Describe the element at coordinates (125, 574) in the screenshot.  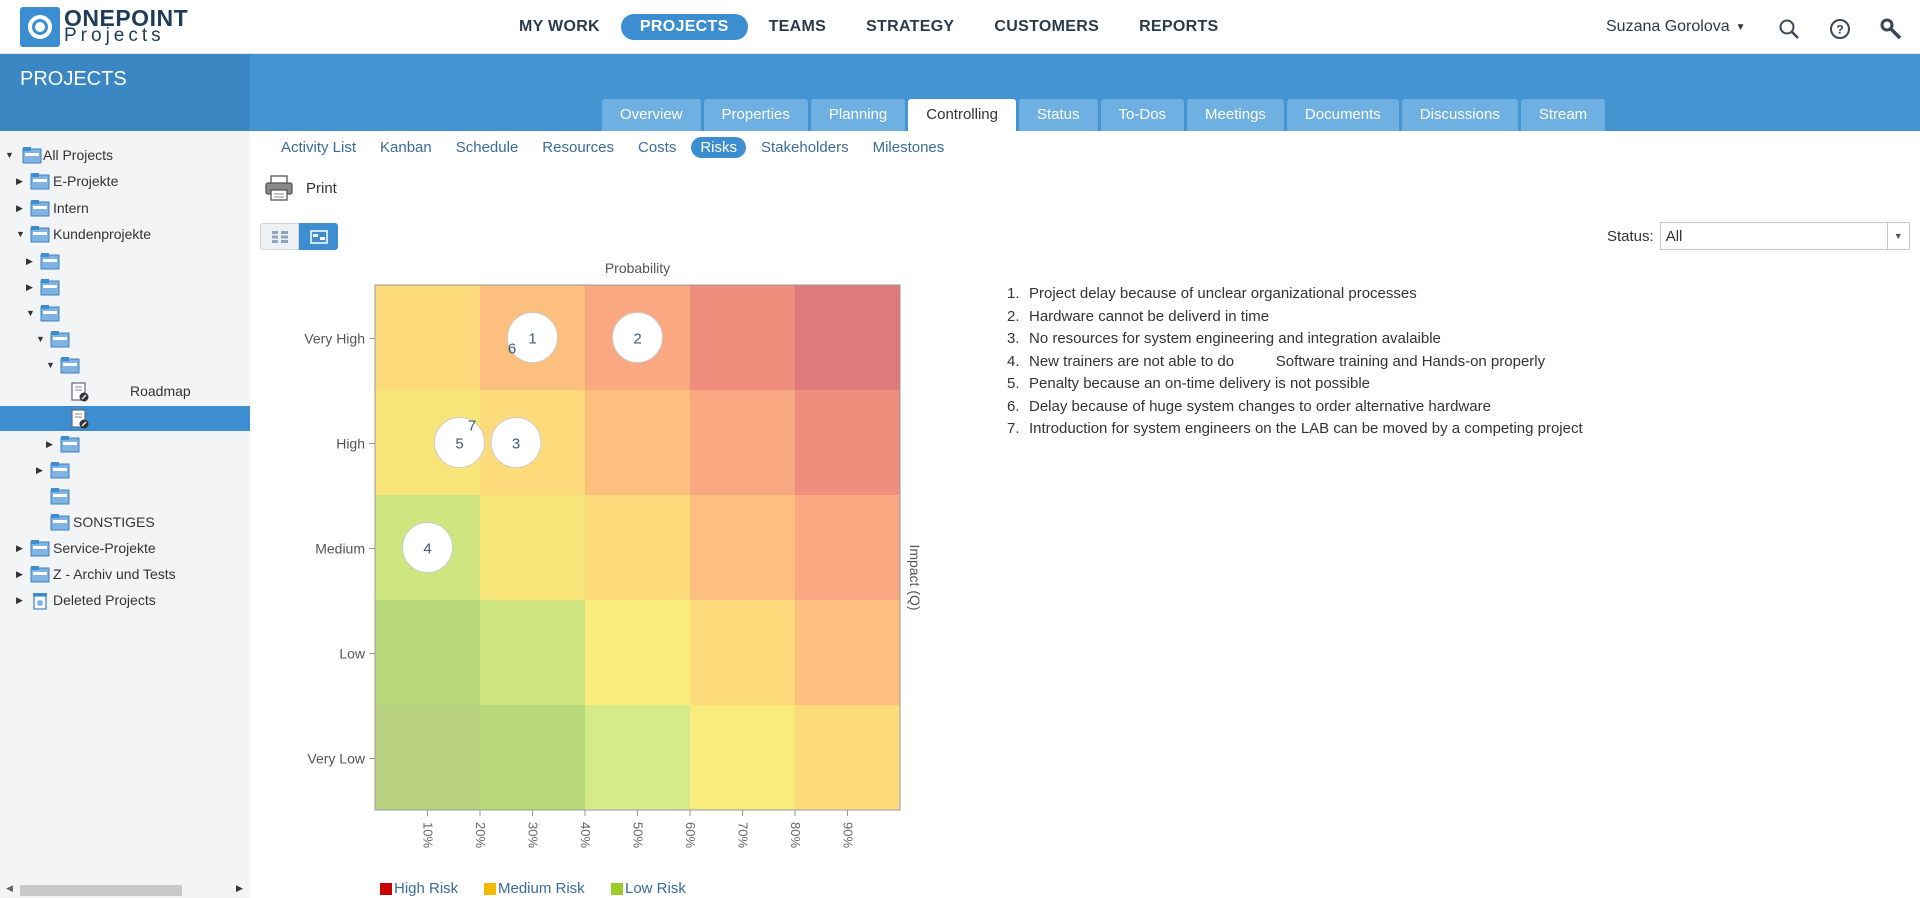
I see `tree-item-z-archiv-und-tests: ▶ Z - Archiv und Tests` at that location.